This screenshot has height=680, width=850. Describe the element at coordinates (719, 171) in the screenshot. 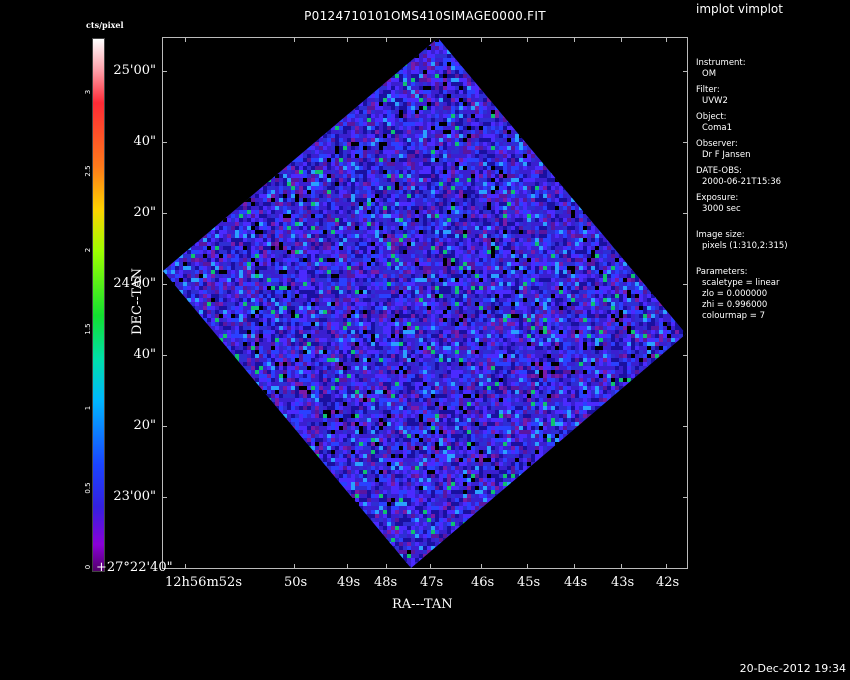

I see `info-date-label: DATE-OBS:` at that location.